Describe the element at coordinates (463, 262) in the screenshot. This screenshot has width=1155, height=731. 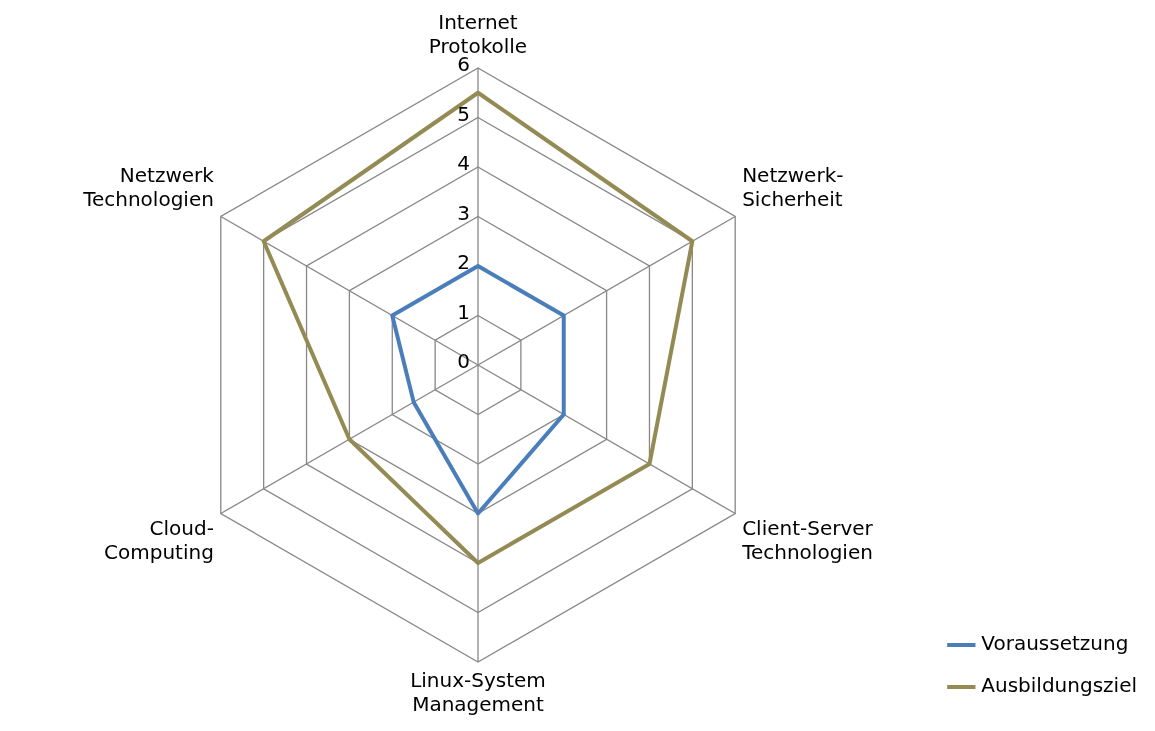
I see `y-tick-label: 2` at that location.